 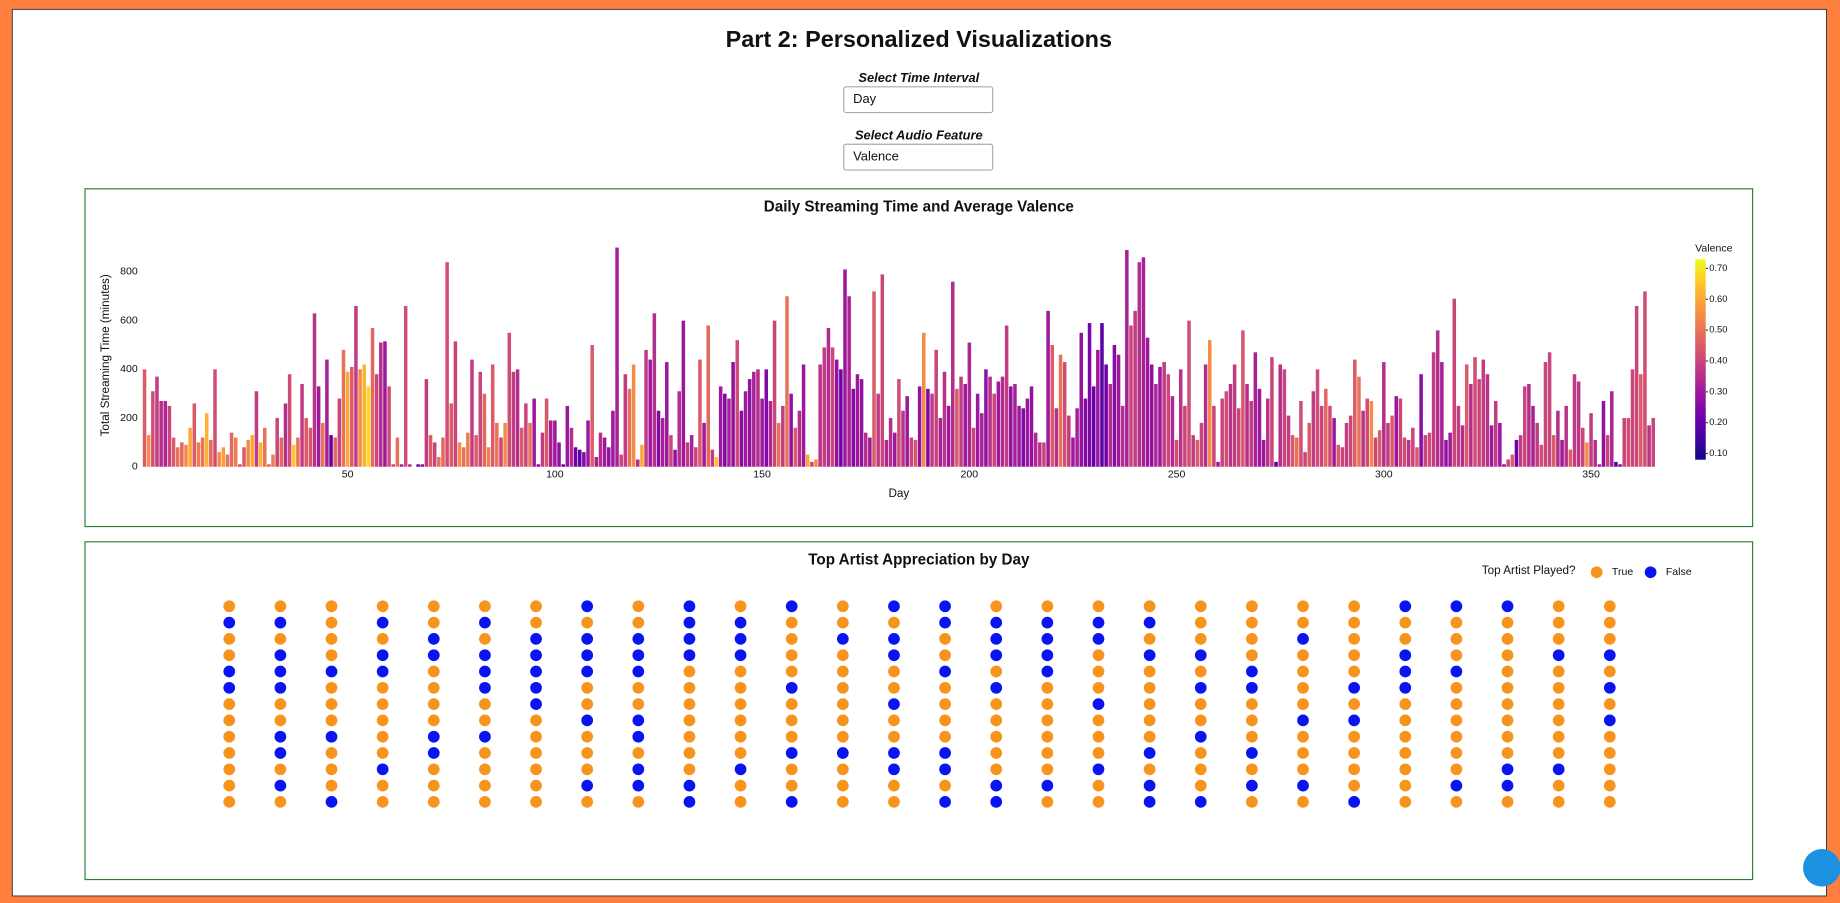 What do you see at coordinates (876, 156) in the screenshot?
I see `dropdown-value: Valence` at bounding box center [876, 156].